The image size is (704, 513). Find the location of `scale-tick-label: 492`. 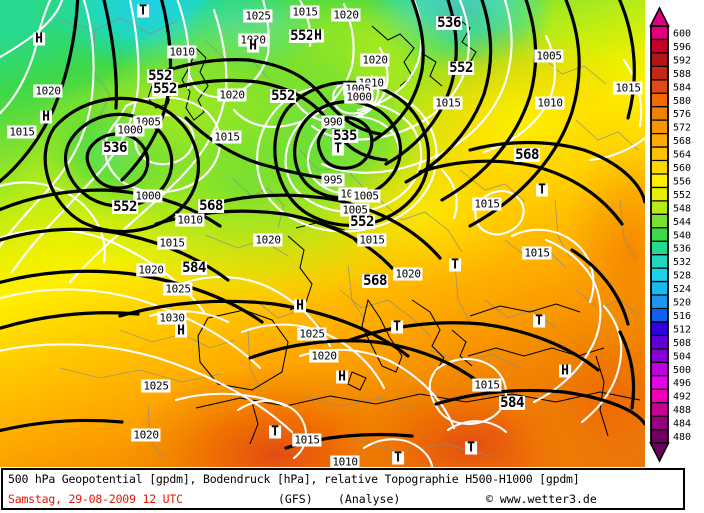

scale-tick-label: 492 is located at coordinates (682, 397).